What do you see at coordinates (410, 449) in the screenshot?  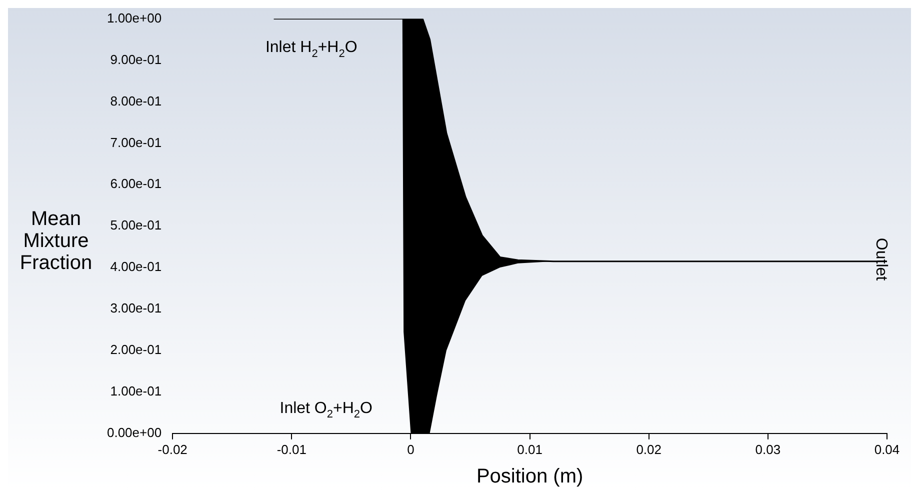 I see `x-tick-label: 0` at bounding box center [410, 449].